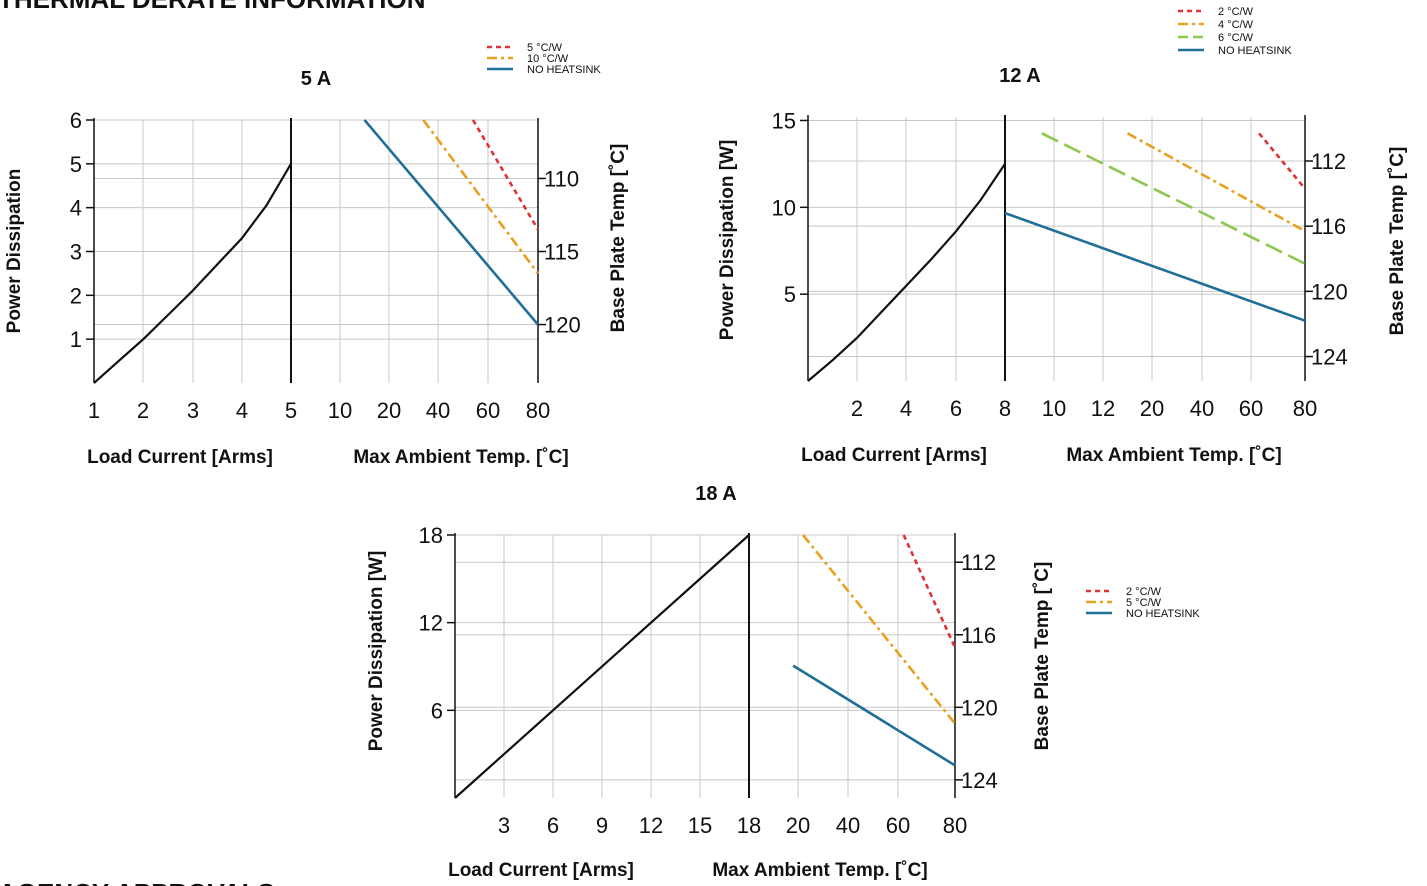 The width and height of the screenshot is (1427, 886). What do you see at coordinates (548, 59) in the screenshot?
I see `legend-label: 10 °C/W` at bounding box center [548, 59].